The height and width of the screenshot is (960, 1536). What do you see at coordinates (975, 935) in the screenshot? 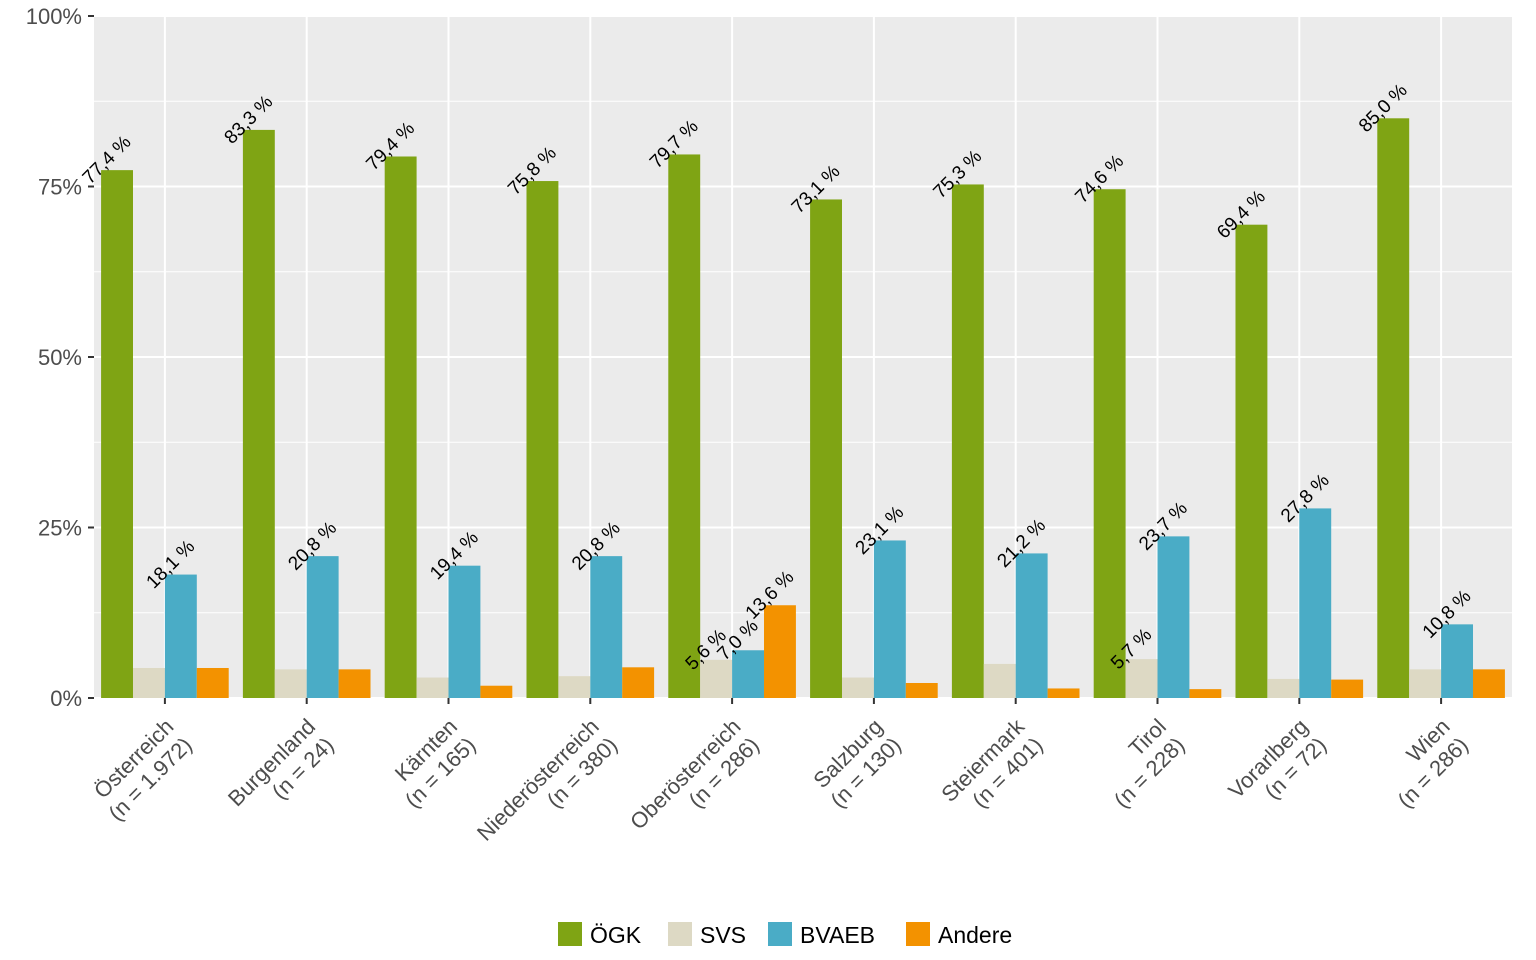
I see `legend-label: Andere` at bounding box center [975, 935].